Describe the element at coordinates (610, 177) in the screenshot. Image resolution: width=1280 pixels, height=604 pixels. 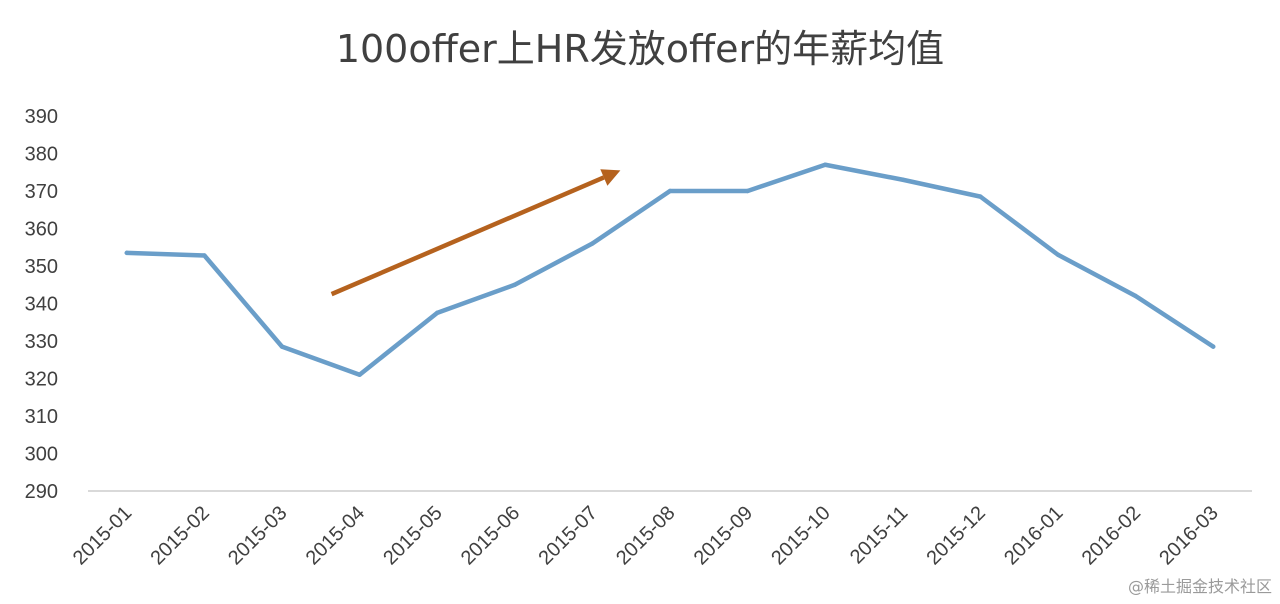
I see `arrow-head` at that location.